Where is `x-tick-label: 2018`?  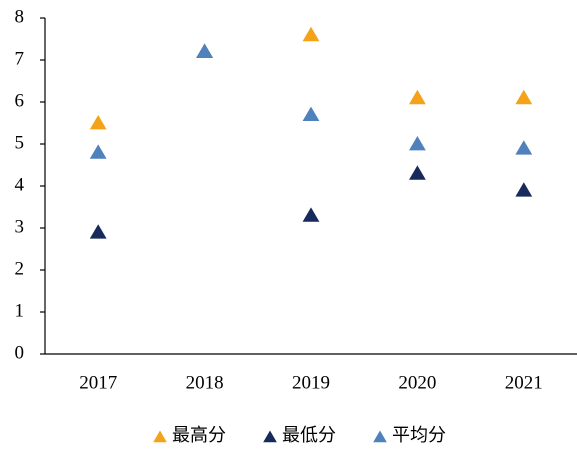 x-tick-label: 2018 is located at coordinates (205, 382).